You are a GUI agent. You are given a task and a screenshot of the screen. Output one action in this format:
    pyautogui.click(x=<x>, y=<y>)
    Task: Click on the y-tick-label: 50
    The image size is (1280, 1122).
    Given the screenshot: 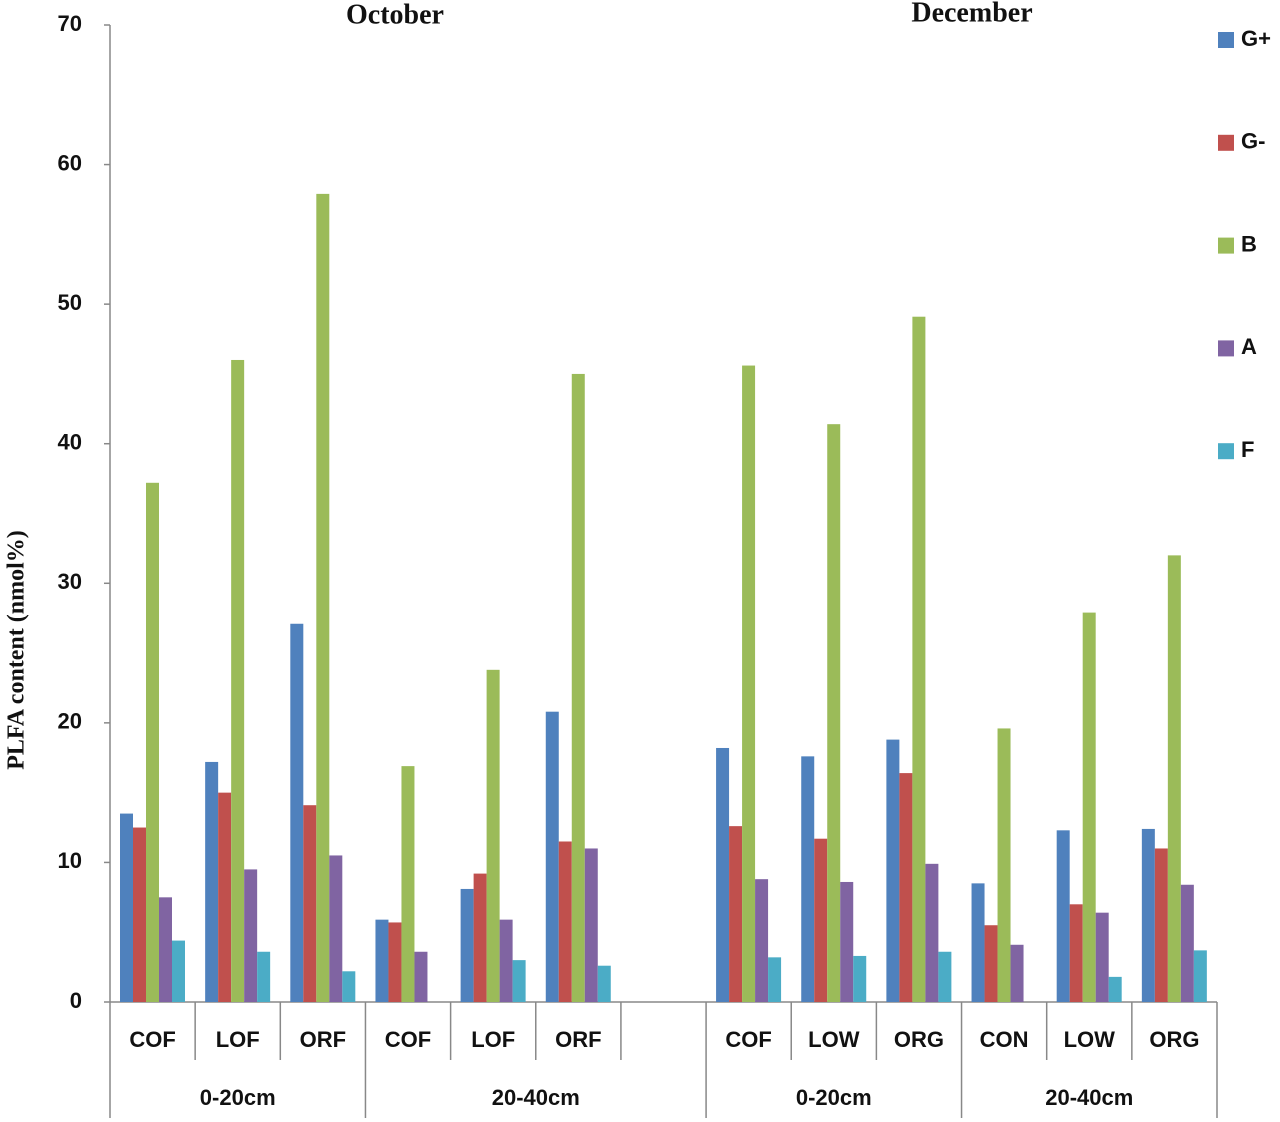 What is the action you would take?
    pyautogui.click(x=70, y=302)
    